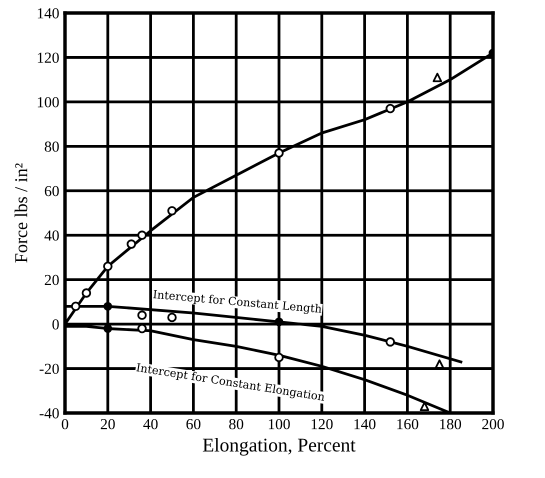 The width and height of the screenshot is (545, 478). Describe the element at coordinates (51, 280) in the screenshot. I see `y-tick-label: 20` at that location.